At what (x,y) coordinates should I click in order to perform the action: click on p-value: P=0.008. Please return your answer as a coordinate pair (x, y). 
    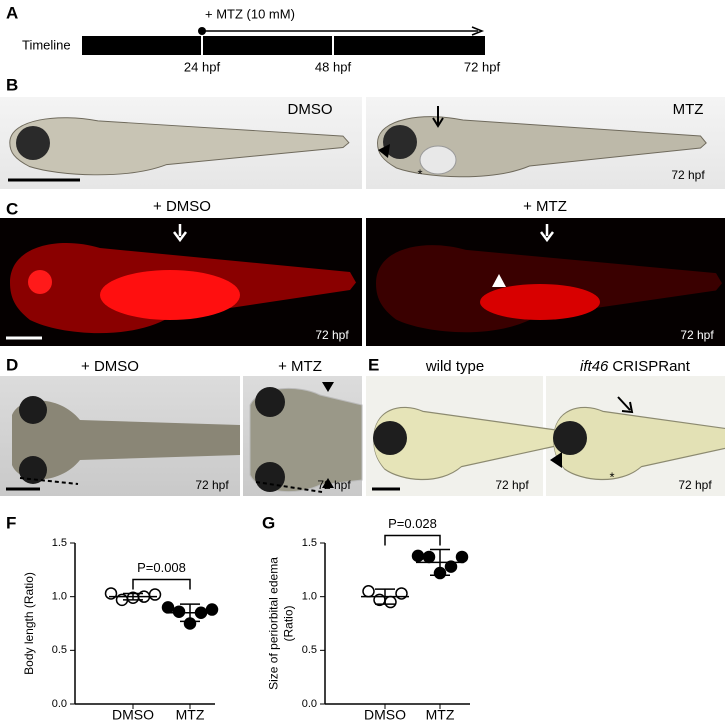
    Looking at the image, I should click on (161, 567).